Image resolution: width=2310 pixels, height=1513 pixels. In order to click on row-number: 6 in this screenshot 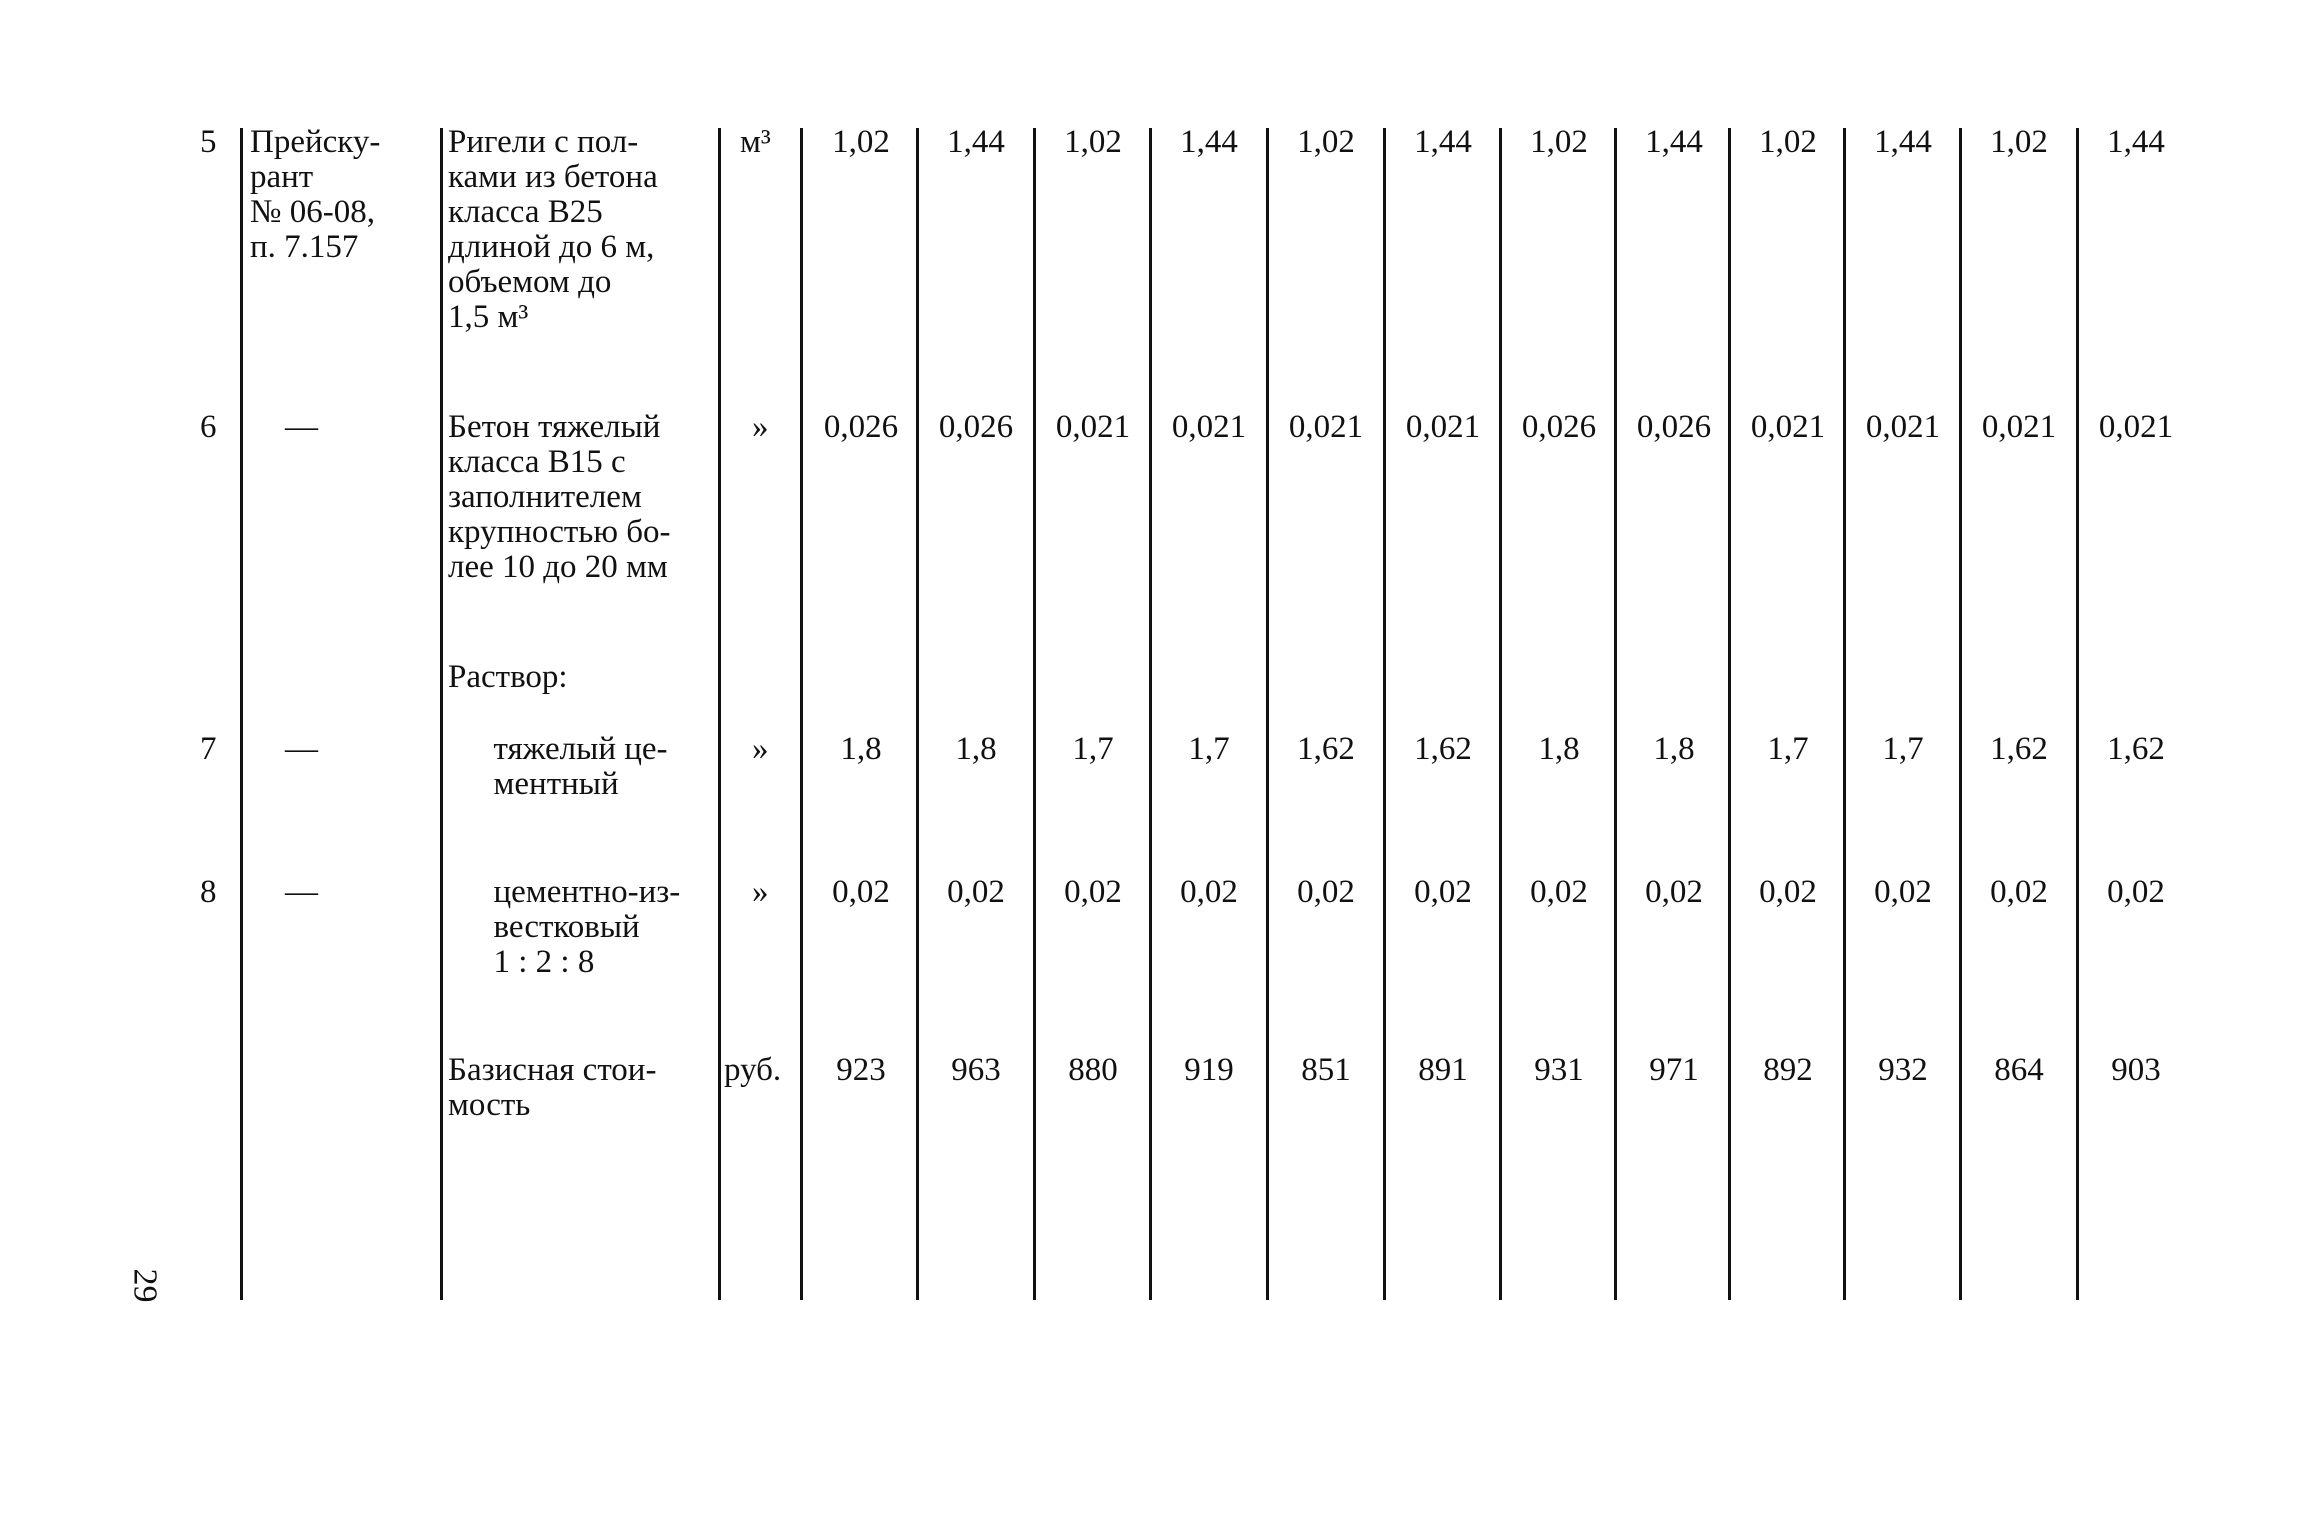, I will do `click(208, 427)`.